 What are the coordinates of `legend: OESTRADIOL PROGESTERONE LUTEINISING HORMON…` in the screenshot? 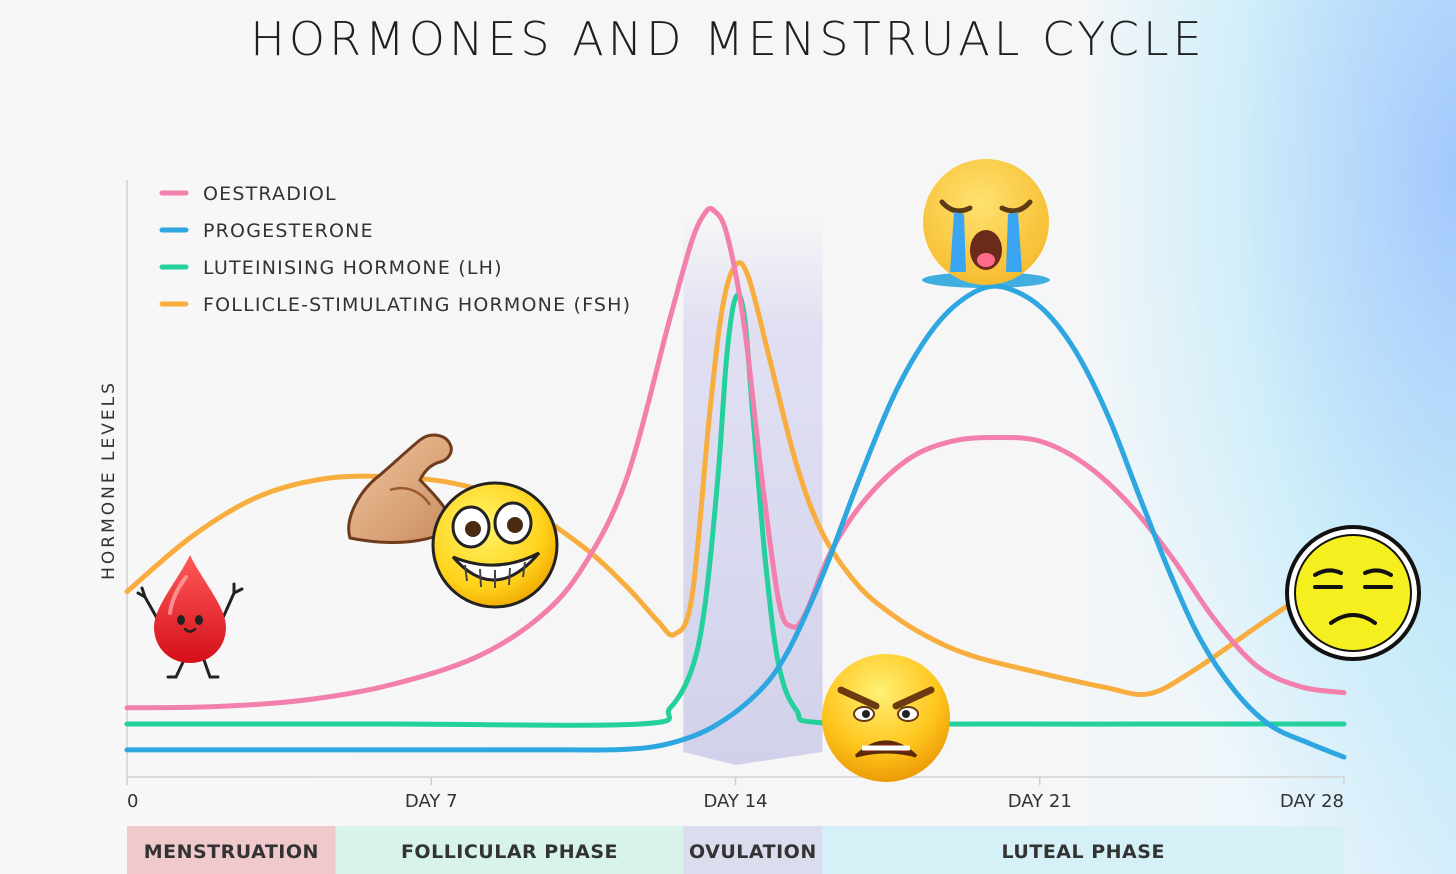 It's located at (395, 249).